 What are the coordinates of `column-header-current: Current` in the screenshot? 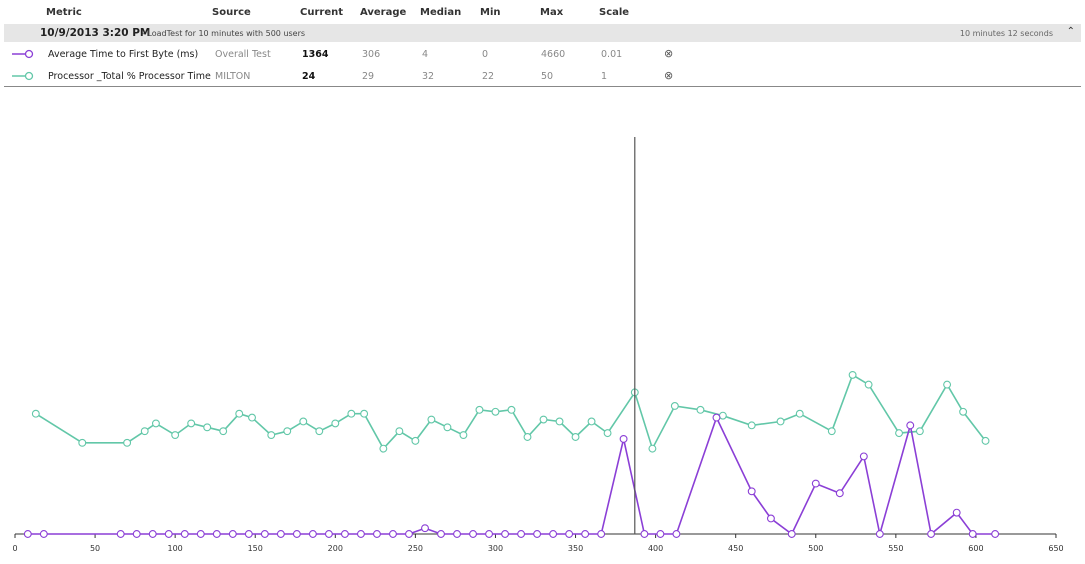 It's located at (322, 12).